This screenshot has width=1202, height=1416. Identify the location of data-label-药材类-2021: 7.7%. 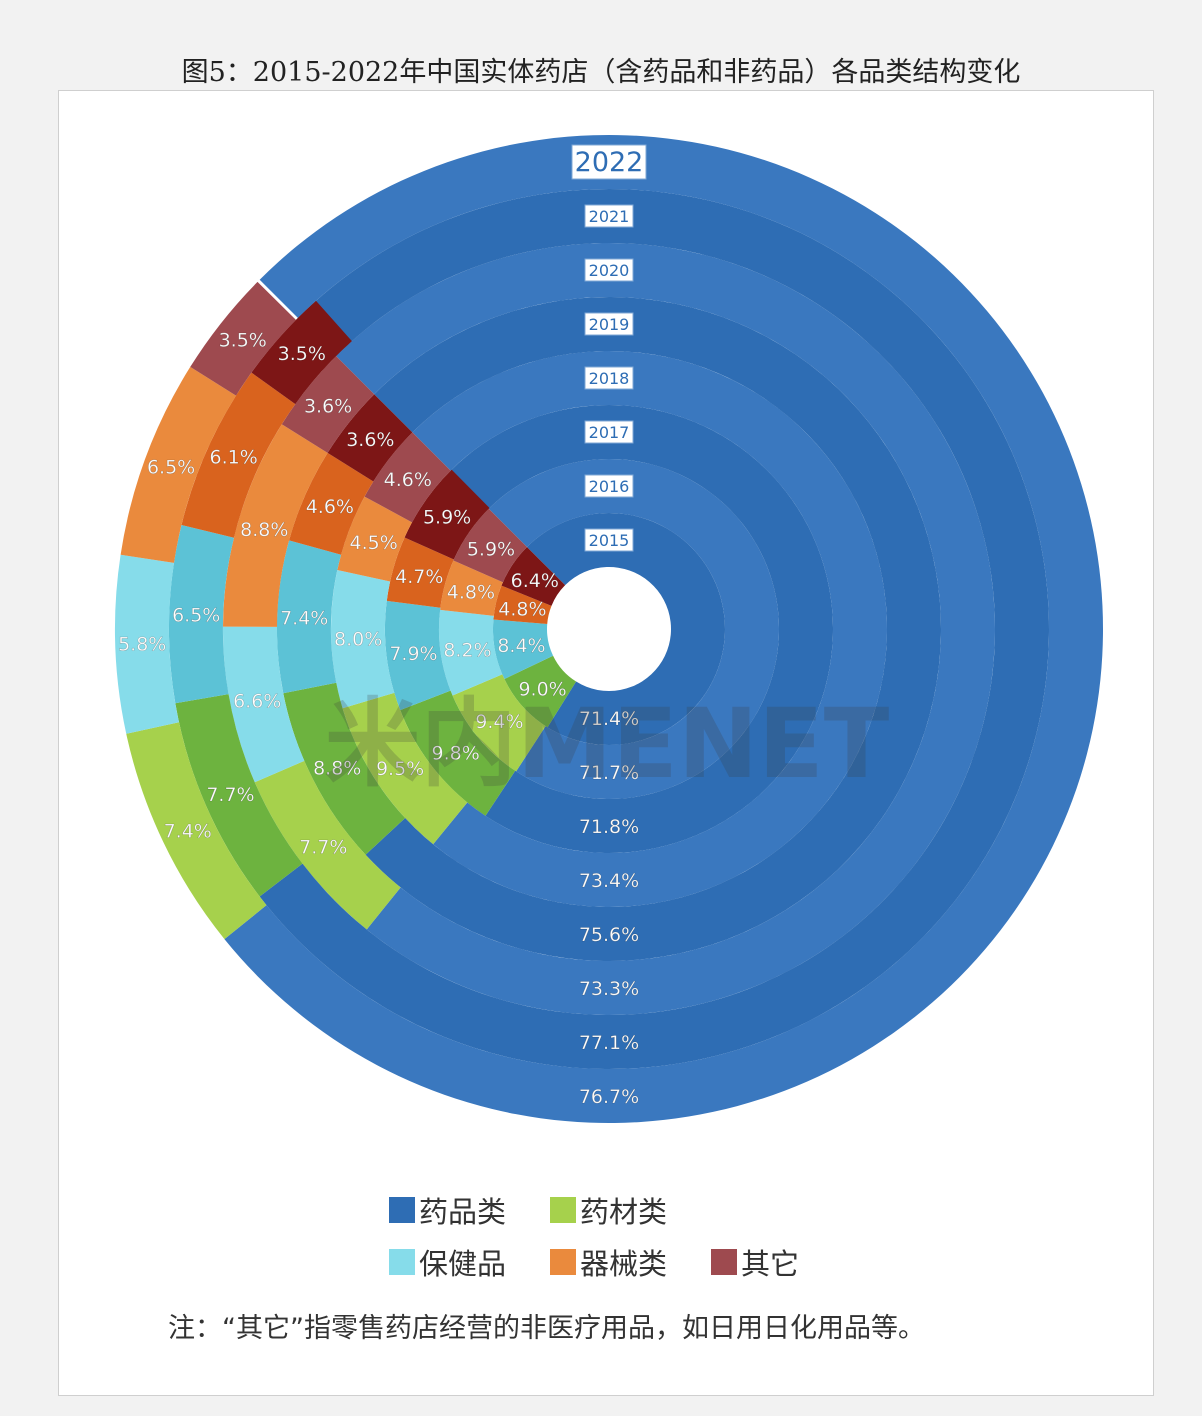
(230, 795).